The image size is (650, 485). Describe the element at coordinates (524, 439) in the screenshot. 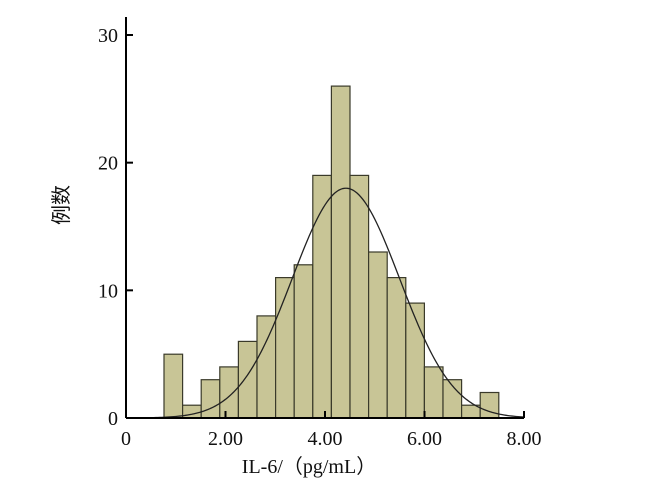

I see `x-tick-label: 8.00` at that location.